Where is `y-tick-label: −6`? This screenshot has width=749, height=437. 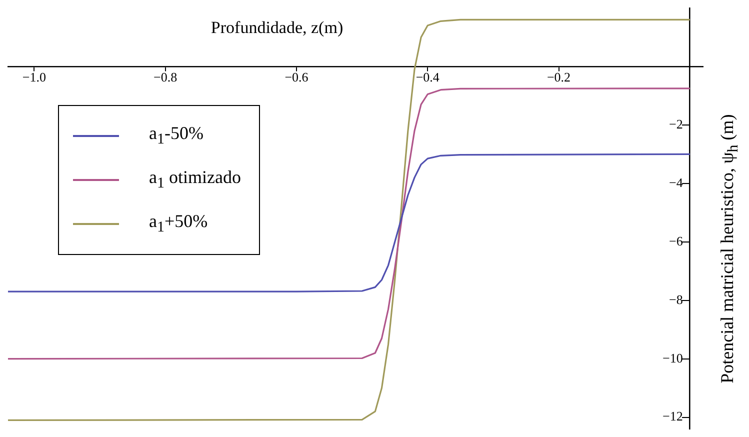 y-tick-label: −6 is located at coordinates (676, 240).